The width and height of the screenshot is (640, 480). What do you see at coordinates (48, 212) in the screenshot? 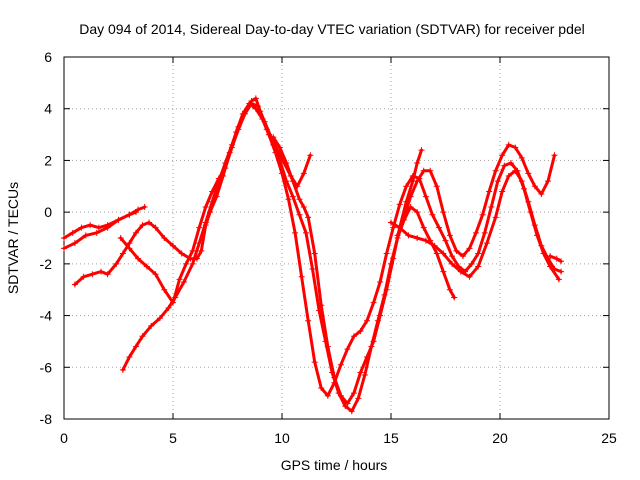
I see `y-tick-label: 0` at bounding box center [48, 212].